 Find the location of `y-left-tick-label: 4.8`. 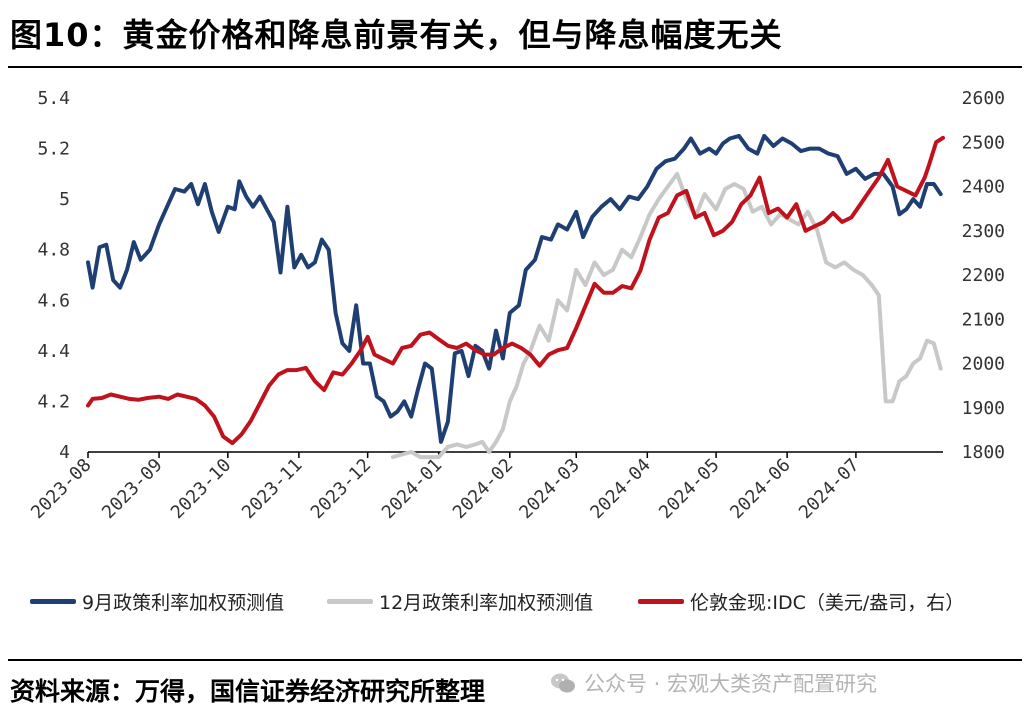

y-left-tick-label: 4.8 is located at coordinates (53, 250).